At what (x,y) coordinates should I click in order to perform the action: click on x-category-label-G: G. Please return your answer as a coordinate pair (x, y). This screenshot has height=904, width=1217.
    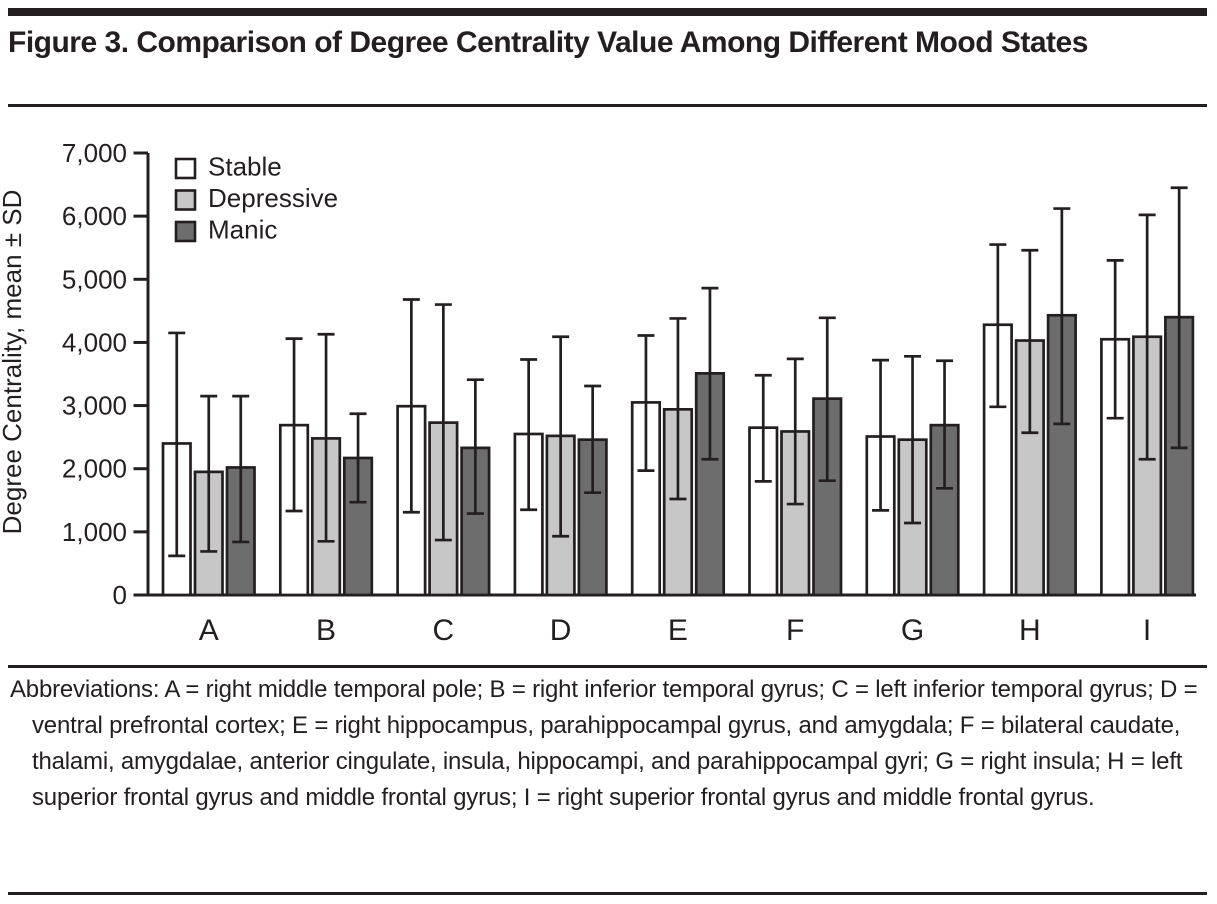
    Looking at the image, I should click on (912, 630).